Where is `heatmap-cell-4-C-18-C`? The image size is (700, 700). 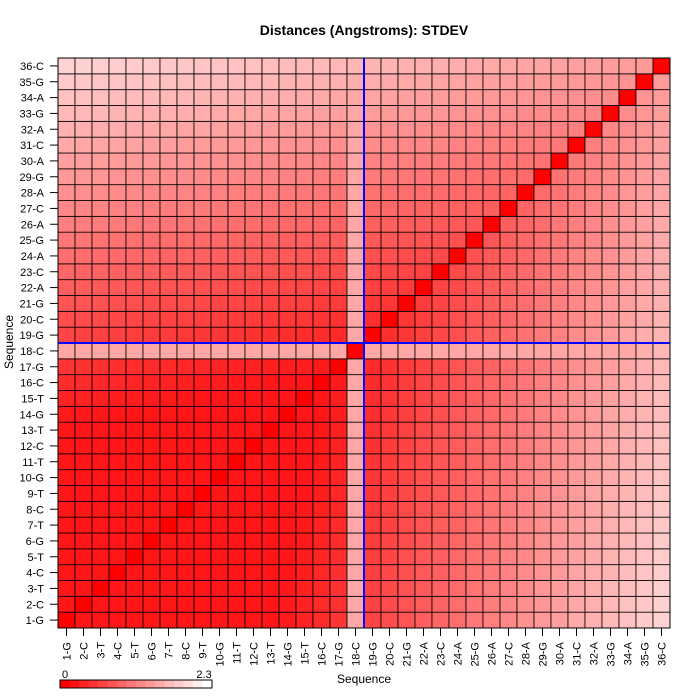 heatmap-cell-4-C-18-C is located at coordinates (355, 572).